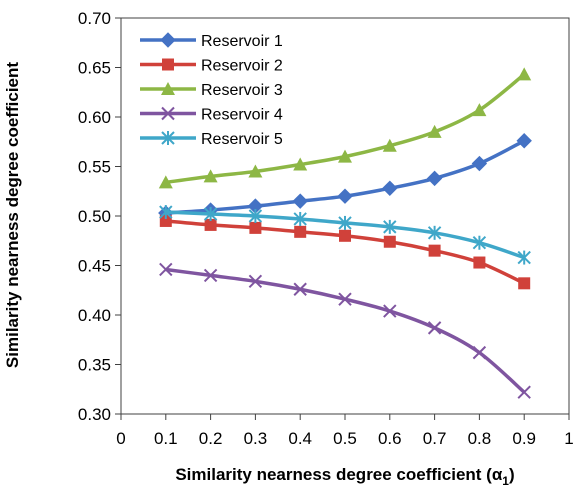 The height and width of the screenshot is (497, 576). I want to click on x-tick-label: 1, so click(568, 438).